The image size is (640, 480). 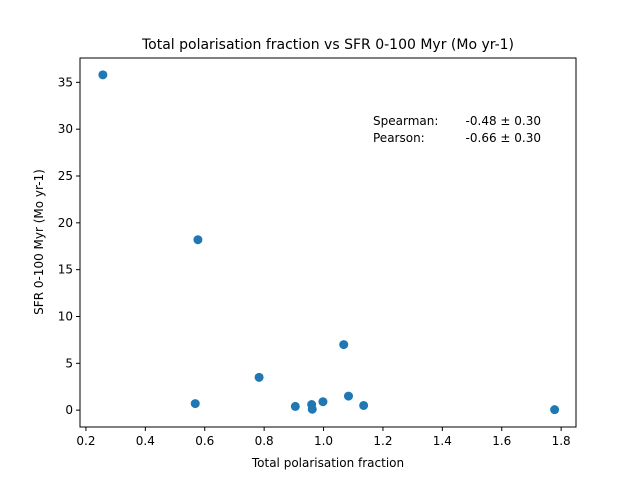 What do you see at coordinates (561, 441) in the screenshot?
I see `x-tick-label: 1.8` at bounding box center [561, 441].